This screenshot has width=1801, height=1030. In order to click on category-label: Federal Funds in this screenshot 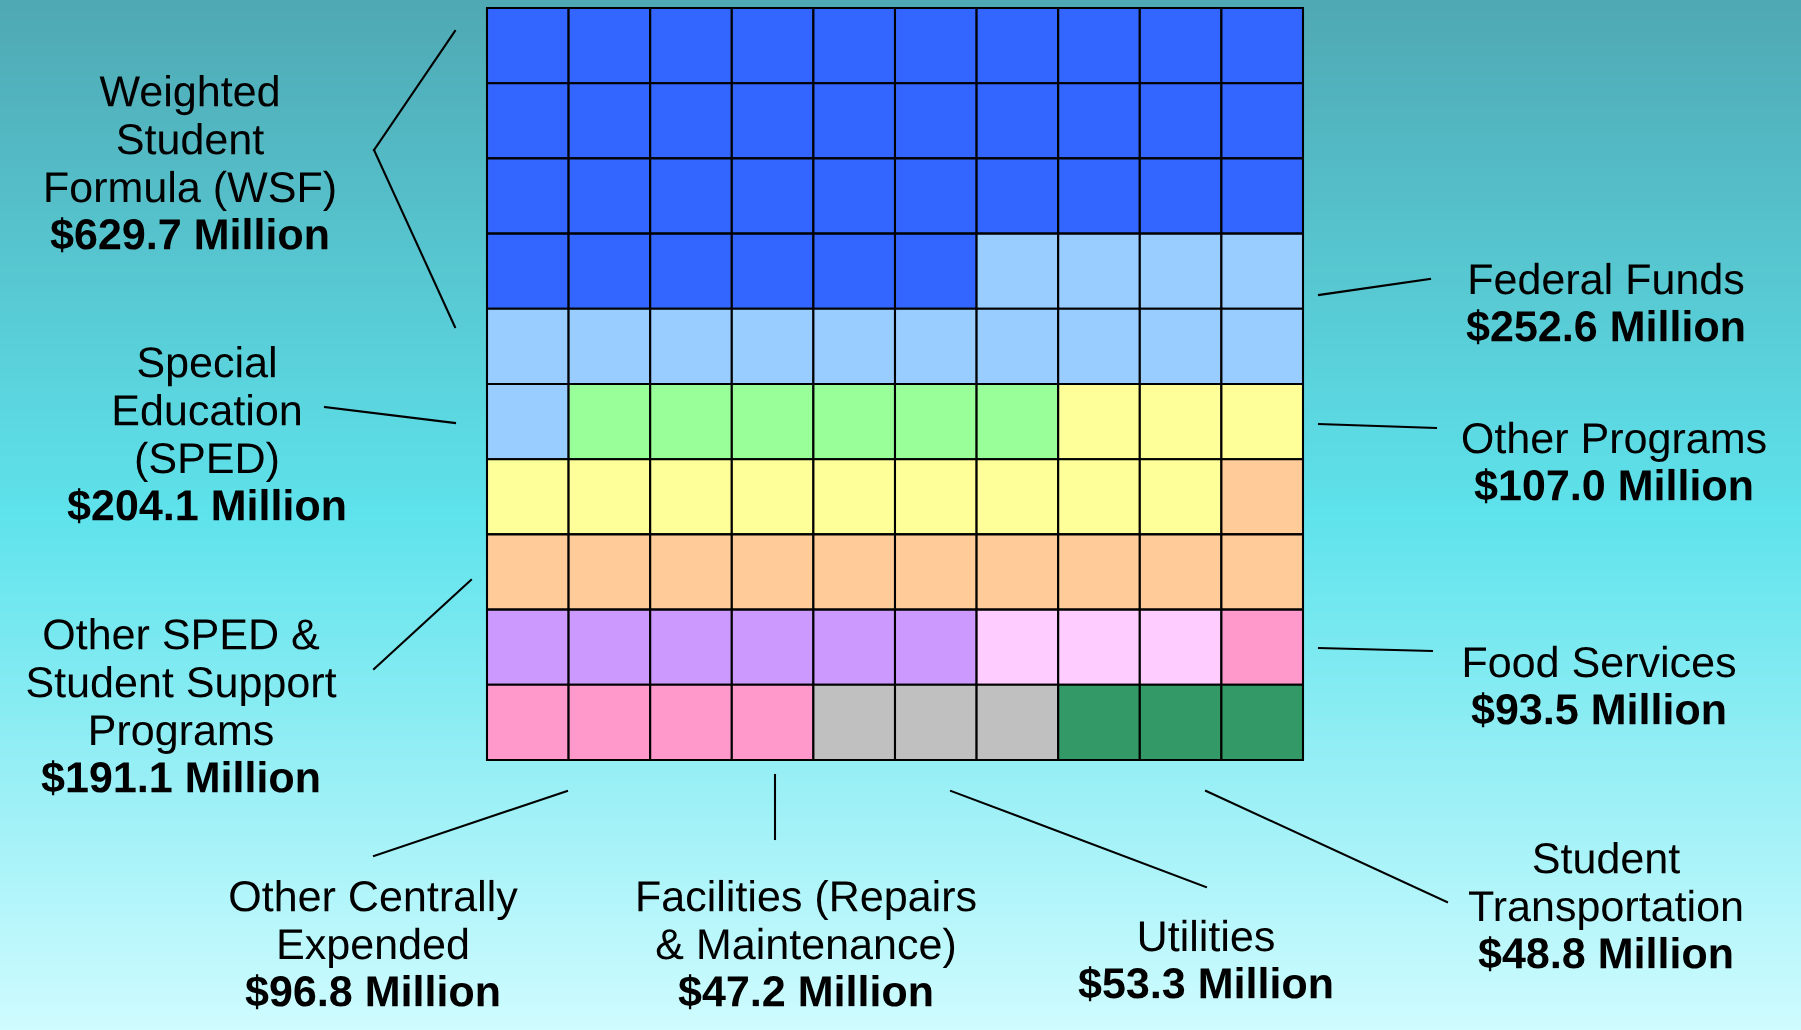, I will do `click(1607, 278)`.